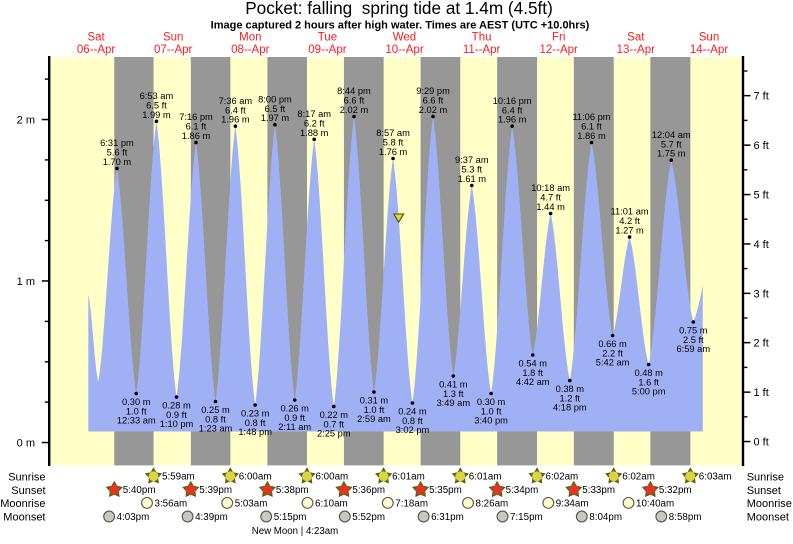  Describe the element at coordinates (526, 517) in the screenshot. I see `svg-text: 7:15pm` at that location.